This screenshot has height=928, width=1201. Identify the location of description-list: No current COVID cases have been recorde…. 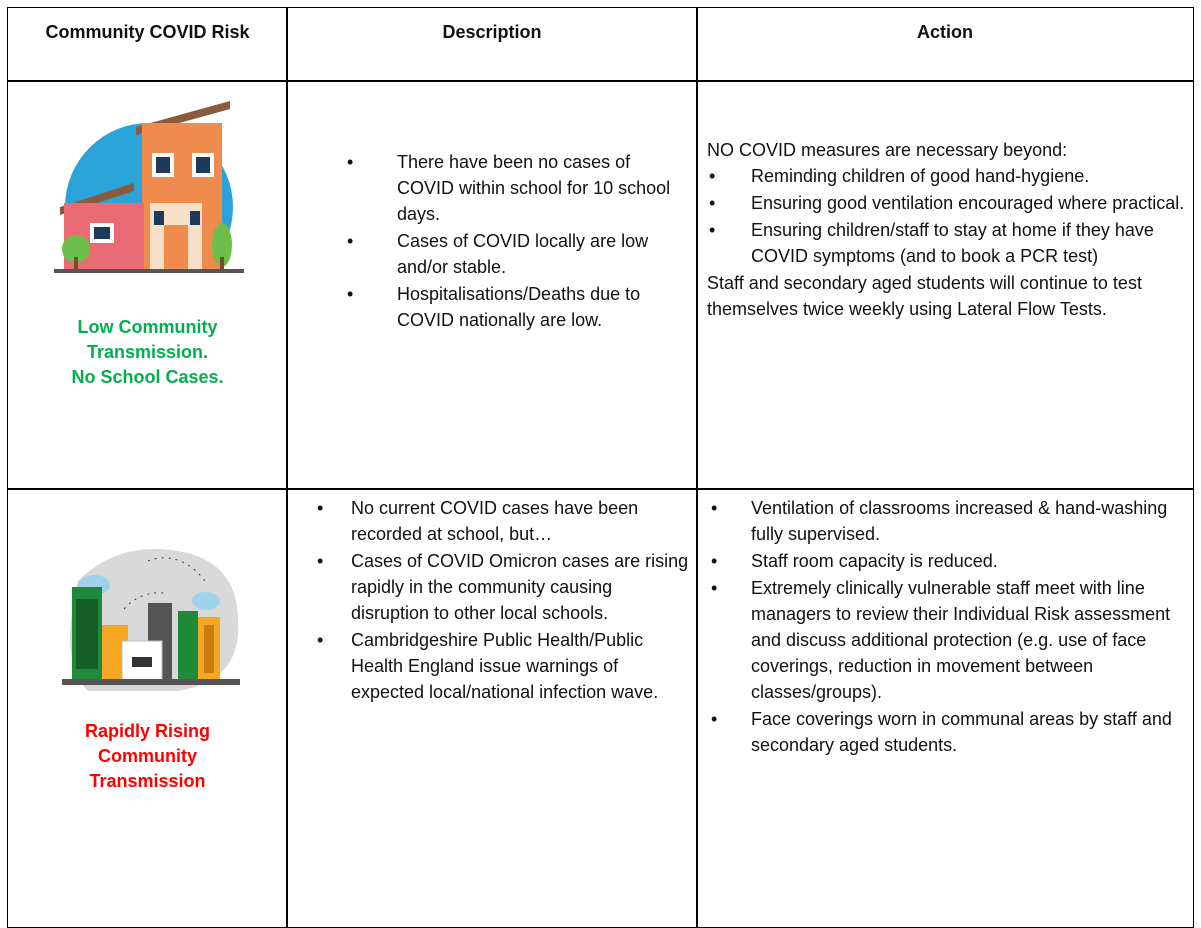
(504, 600).